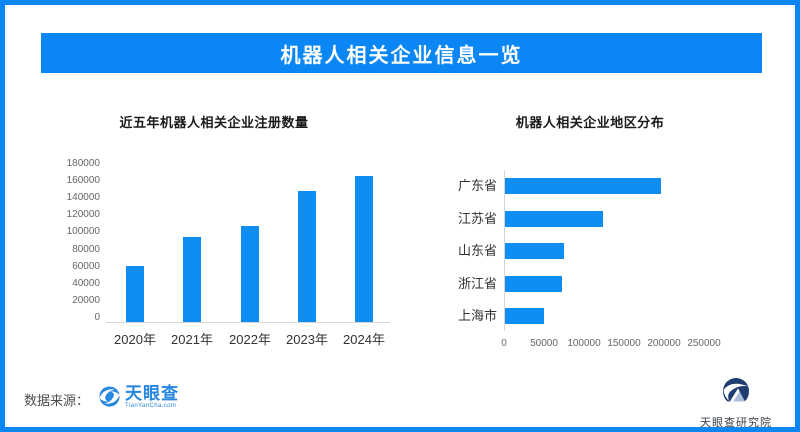  I want to click on tianyancha-logo-text-block: 天眼查 TianYanCha.com, so click(152, 397).